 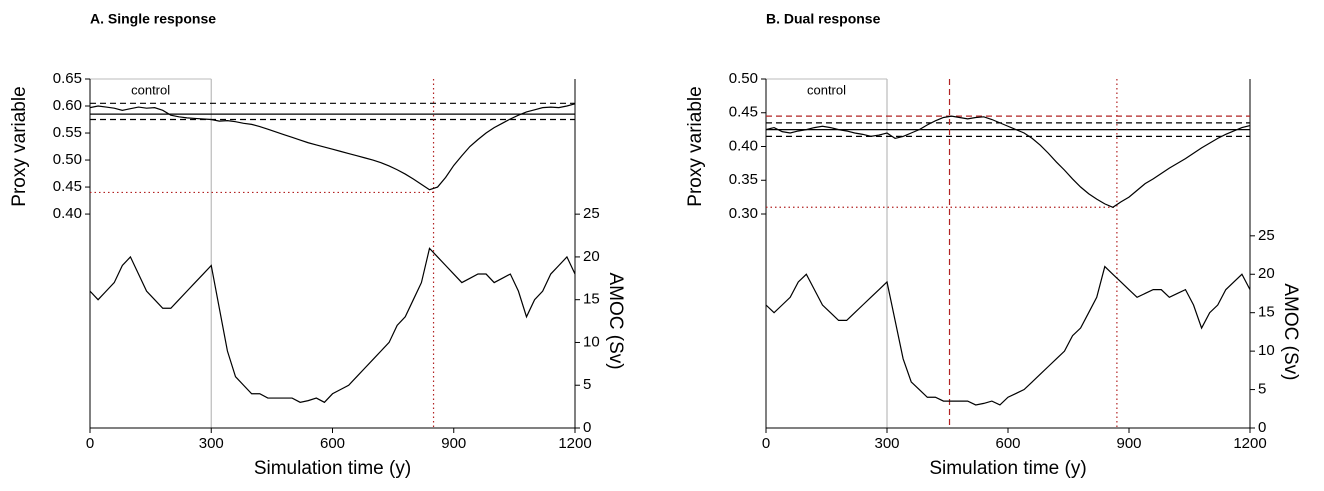 What do you see at coordinates (67, 132) in the screenshot?
I see `y-tick-label: 0.55` at bounding box center [67, 132].